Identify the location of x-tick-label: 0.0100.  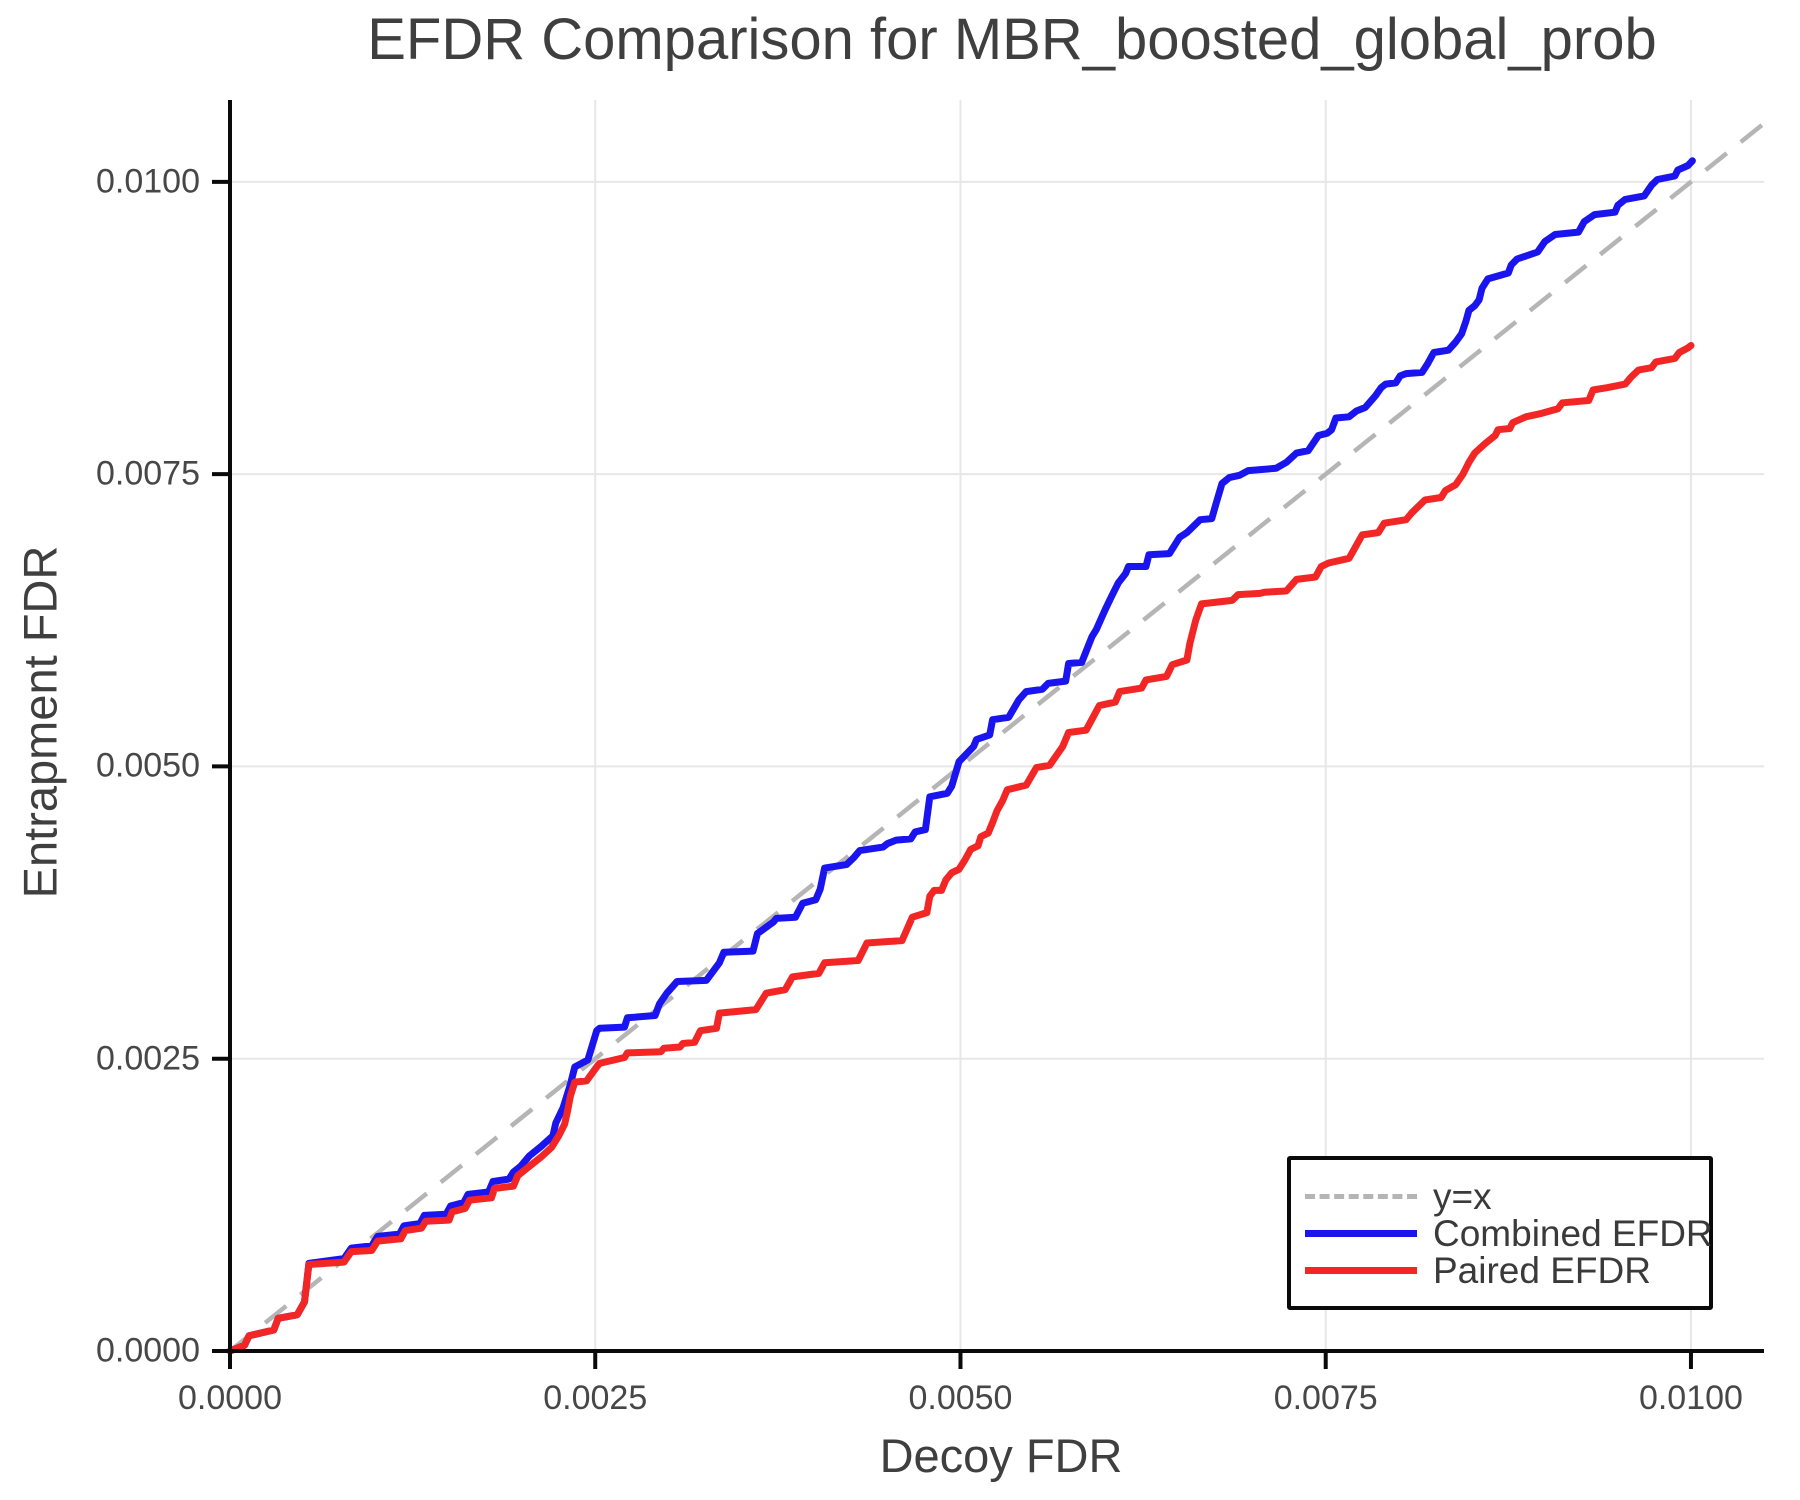
(1690, 1398).